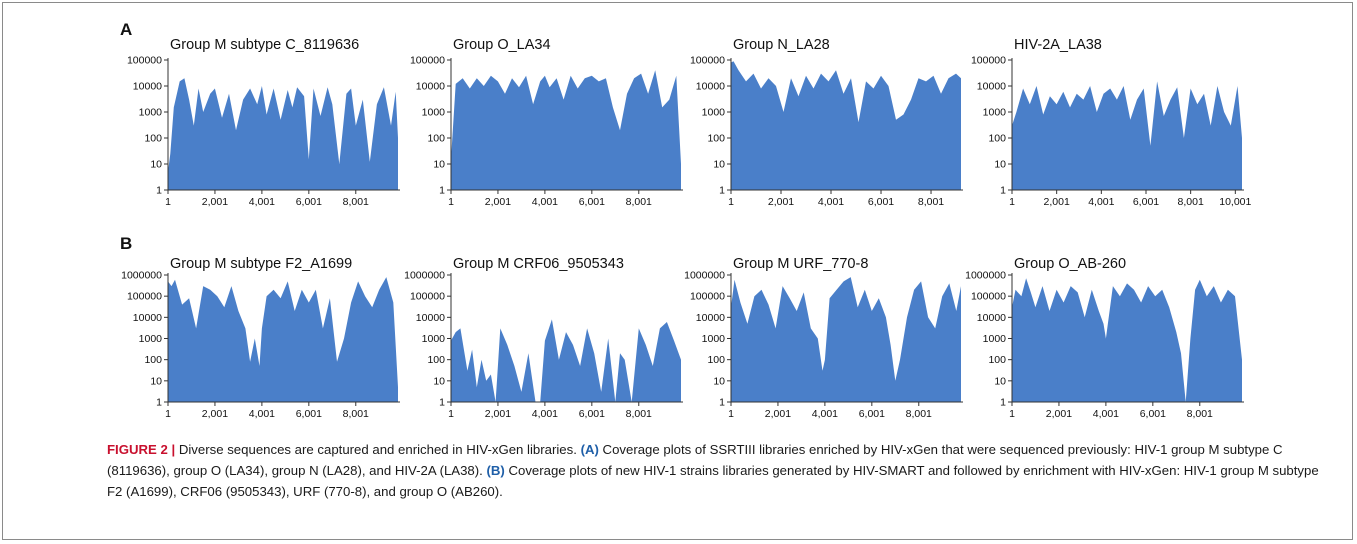  I want to click on chart-title: Group M subtype C_8119636, so click(264, 45).